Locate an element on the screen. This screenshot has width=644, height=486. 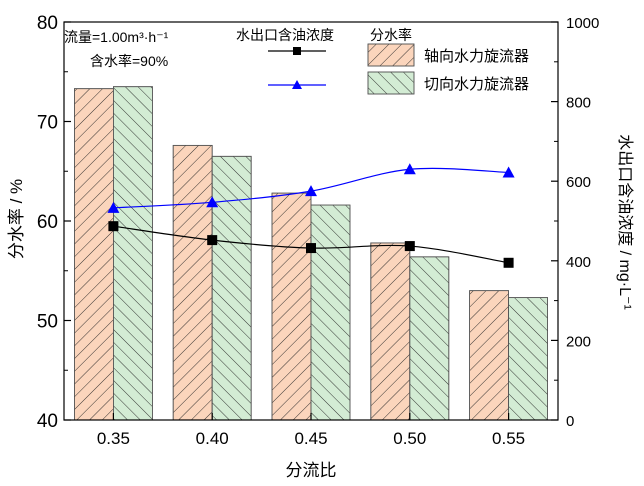
lines is located at coordinates (311, 215).